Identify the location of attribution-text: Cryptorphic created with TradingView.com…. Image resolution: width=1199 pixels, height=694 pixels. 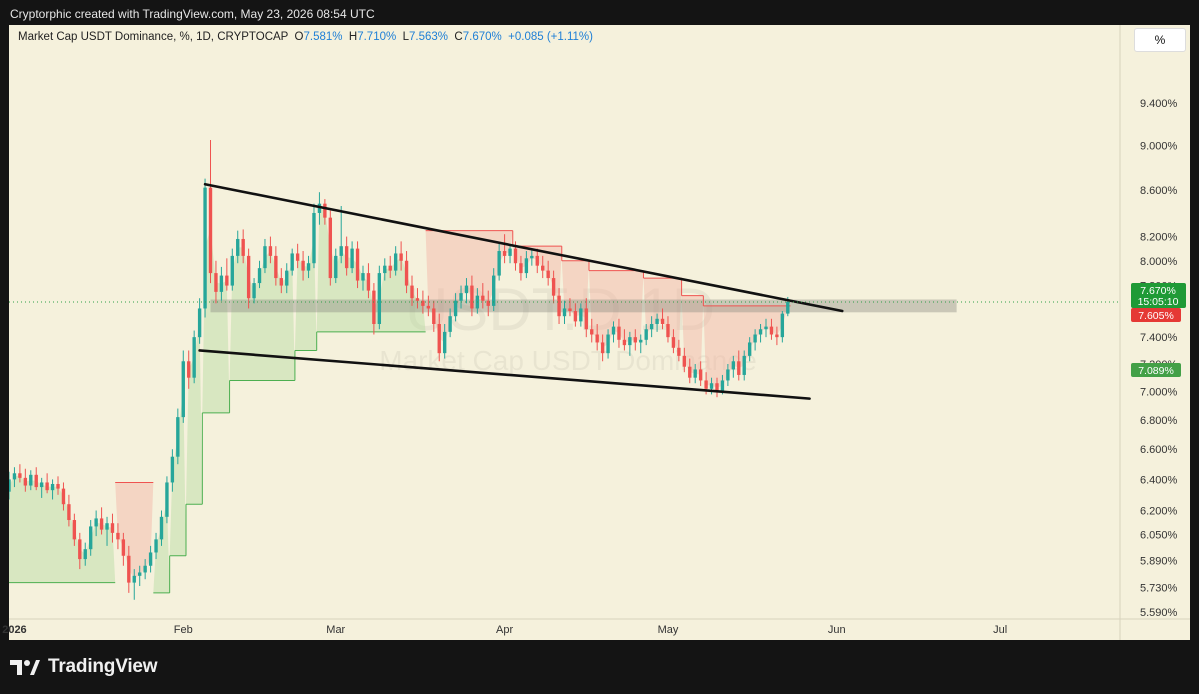
(192, 14).